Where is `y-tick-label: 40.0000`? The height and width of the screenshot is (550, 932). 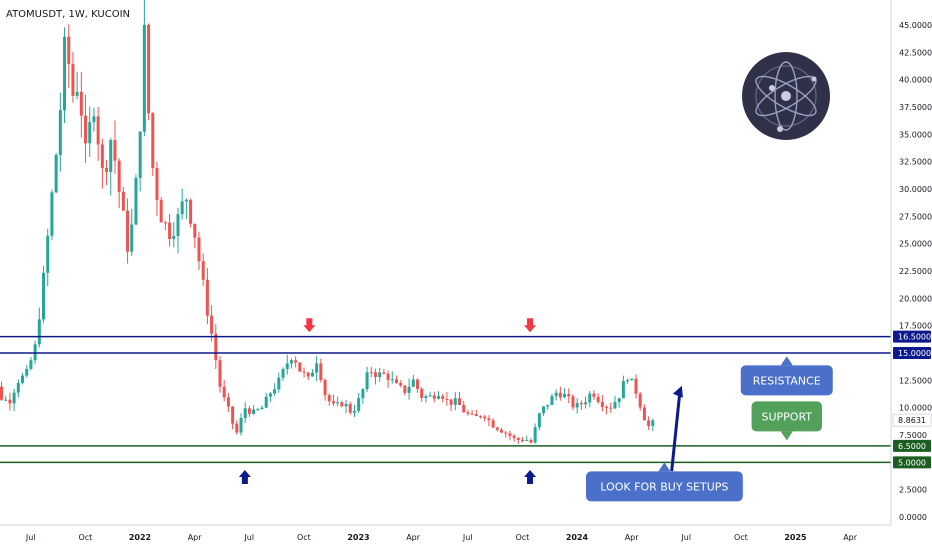
y-tick-label: 40.0000 is located at coordinates (915, 80).